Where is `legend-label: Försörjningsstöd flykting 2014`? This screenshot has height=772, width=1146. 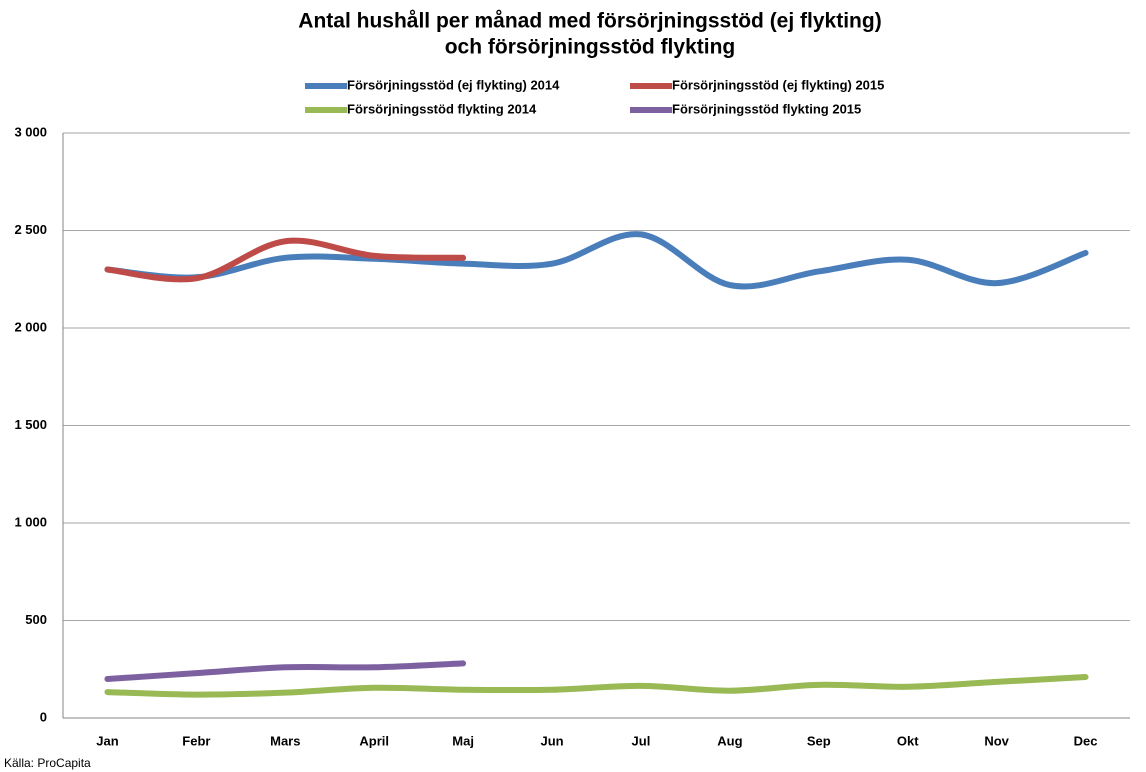 legend-label: Försörjningsstöd flykting 2014 is located at coordinates (442, 108).